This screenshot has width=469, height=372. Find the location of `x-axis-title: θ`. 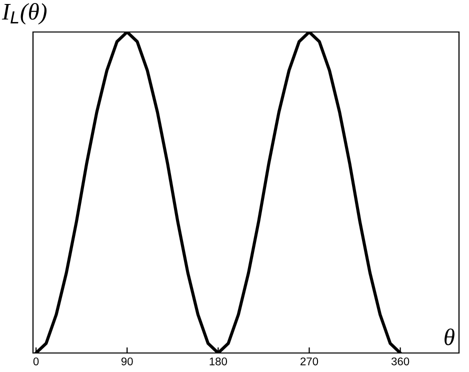

x-axis-title: θ is located at coordinates (449, 337).